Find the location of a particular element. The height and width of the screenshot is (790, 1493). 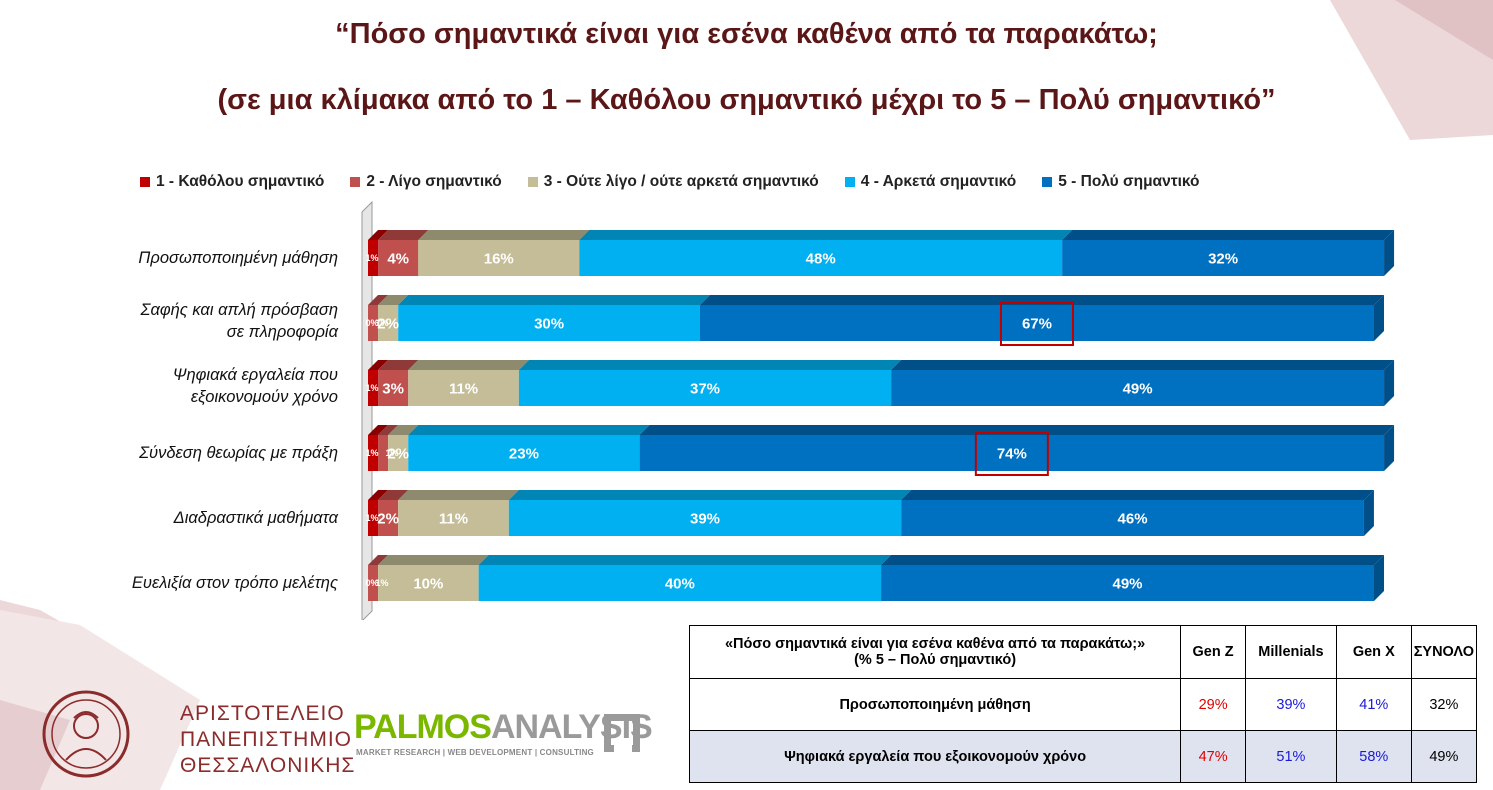

data-label-1-1: 1% is located at coordinates (381, 323).